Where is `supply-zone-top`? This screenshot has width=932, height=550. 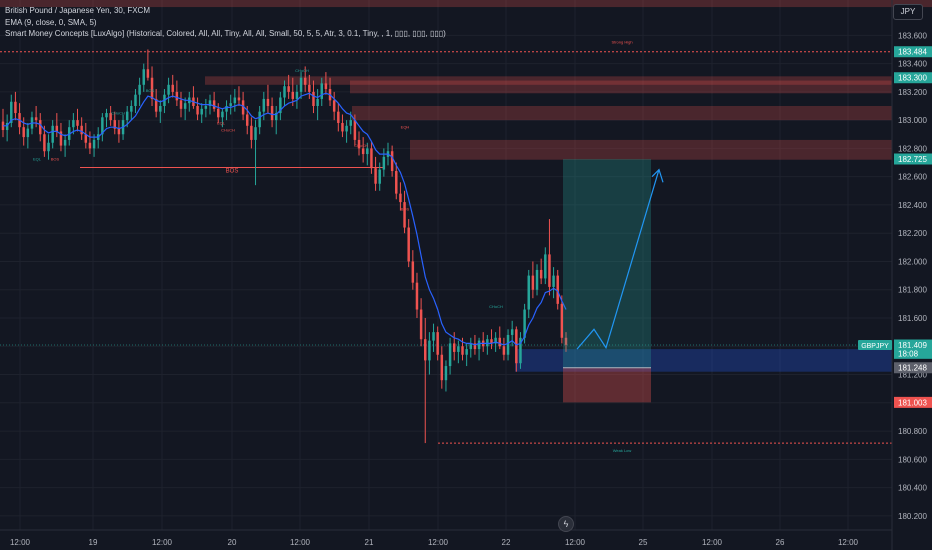
supply-zone-top is located at coordinates (466, 4).